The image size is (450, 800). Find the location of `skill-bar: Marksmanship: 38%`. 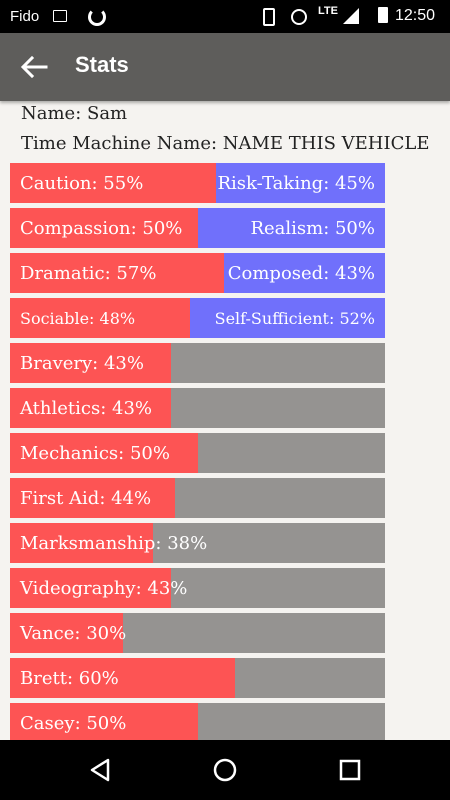

skill-bar: Marksmanship: 38% is located at coordinates (197, 543).